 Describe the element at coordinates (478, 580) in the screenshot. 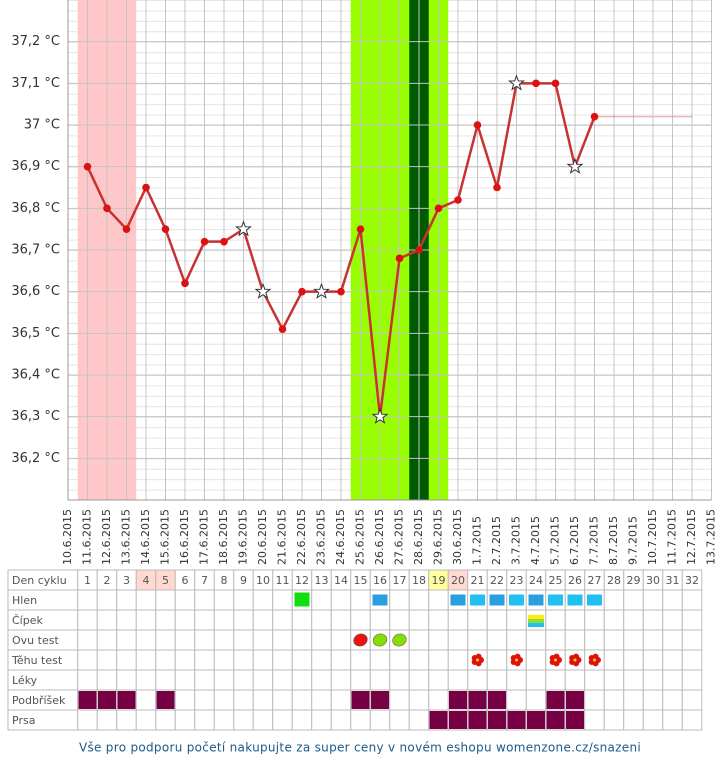

I see `day-number: 21` at that location.